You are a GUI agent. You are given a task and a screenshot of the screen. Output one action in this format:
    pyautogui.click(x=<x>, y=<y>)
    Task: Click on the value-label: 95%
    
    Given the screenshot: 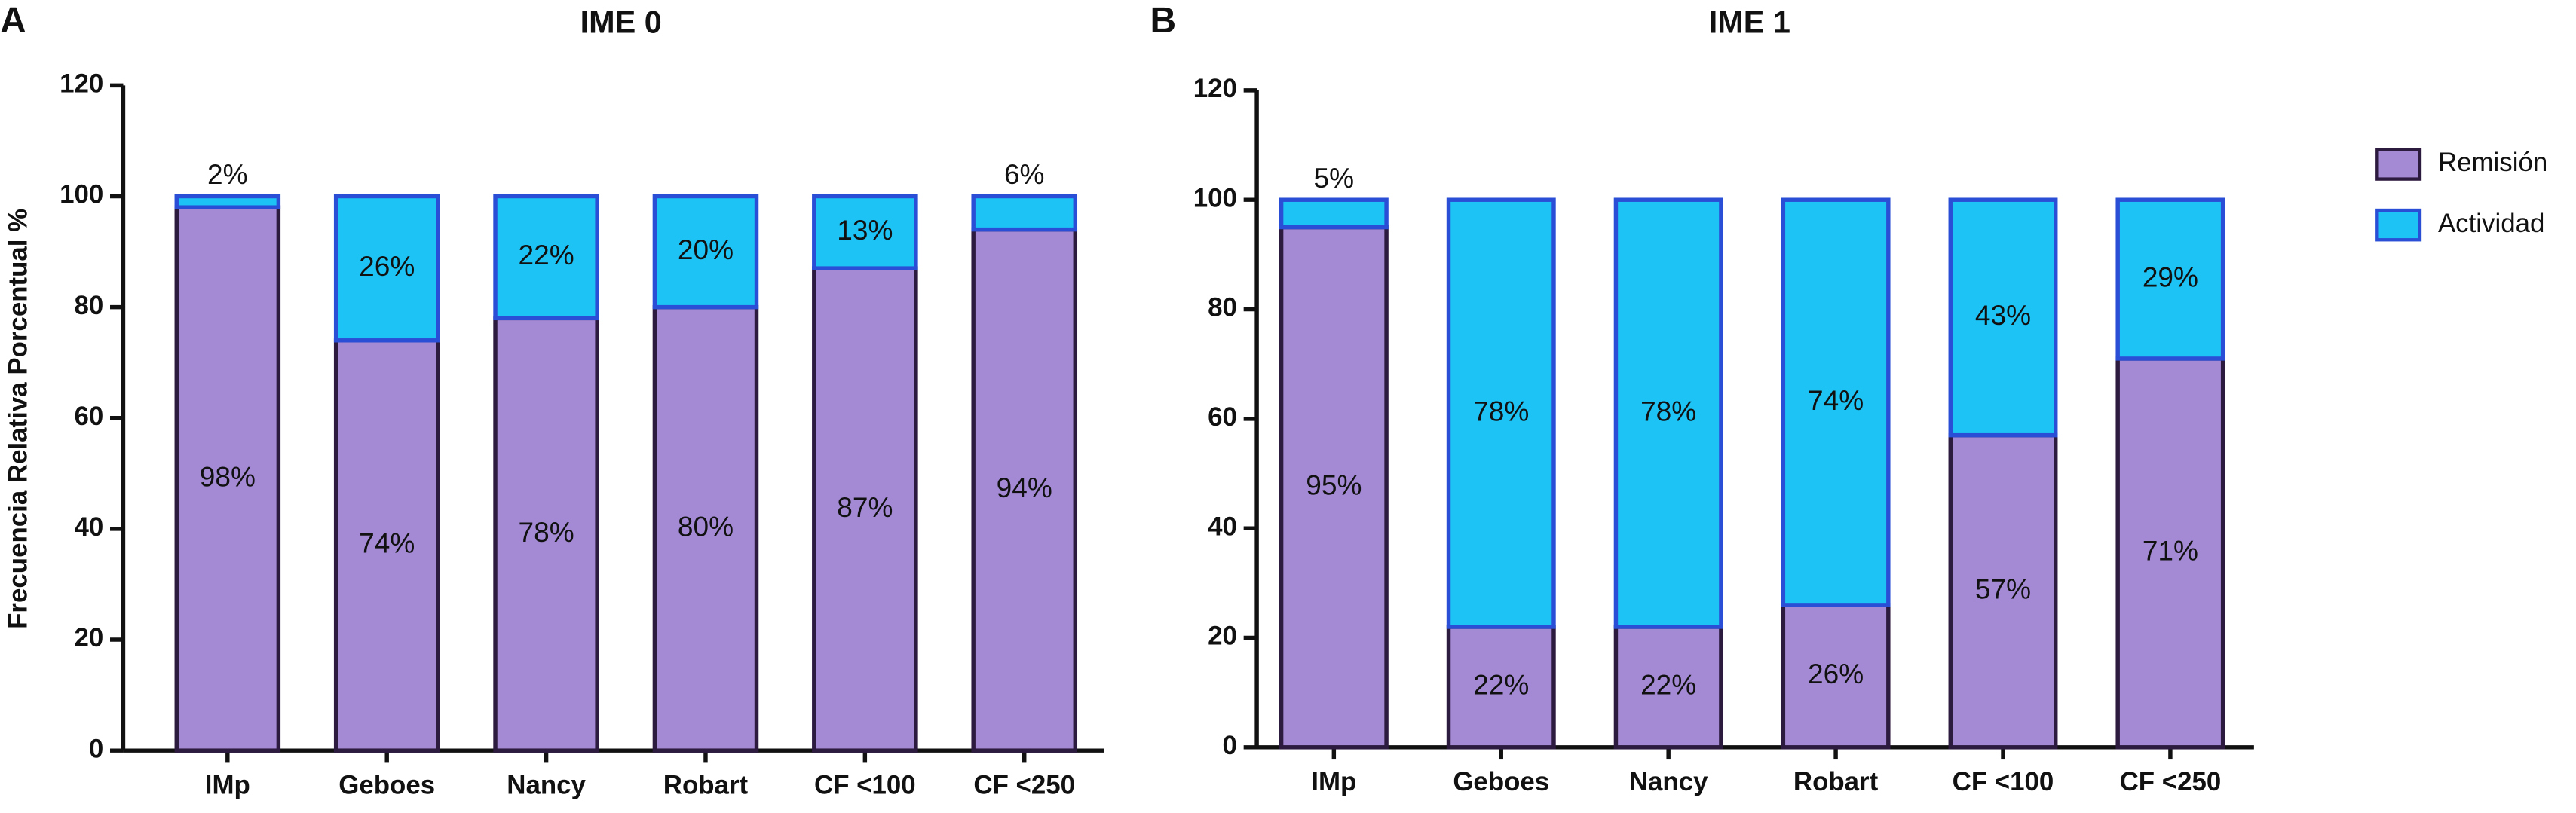 What is the action you would take?
    pyautogui.click(x=1334, y=485)
    